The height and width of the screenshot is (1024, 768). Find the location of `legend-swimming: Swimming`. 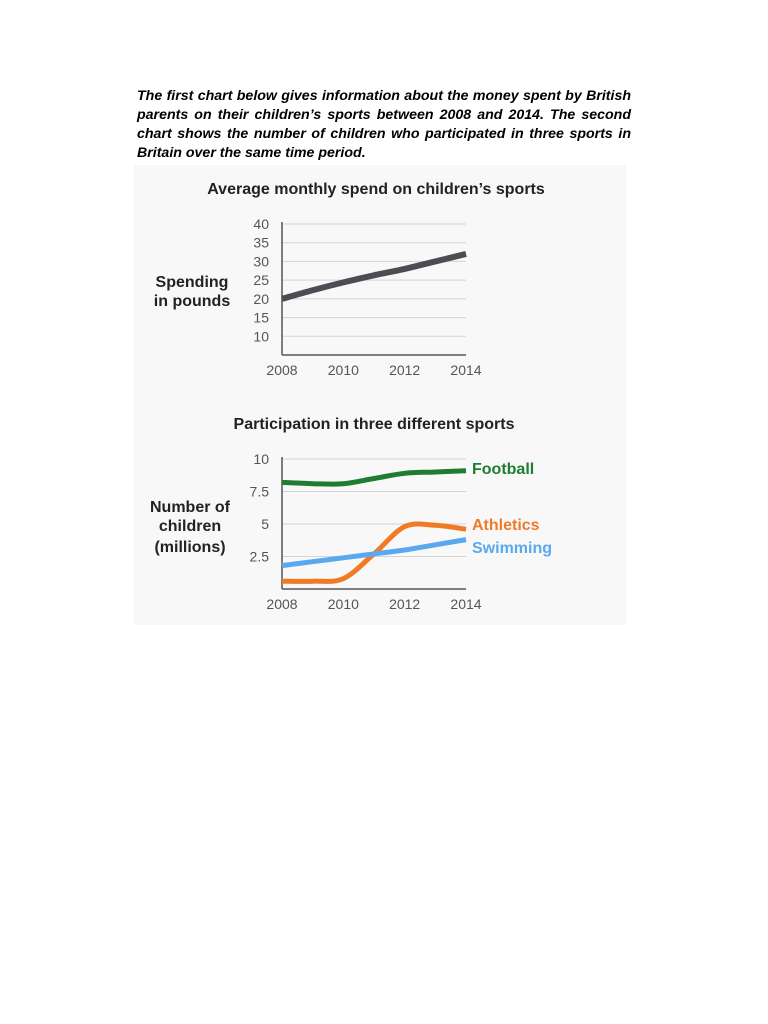

legend-swimming: Swimming is located at coordinates (512, 548).